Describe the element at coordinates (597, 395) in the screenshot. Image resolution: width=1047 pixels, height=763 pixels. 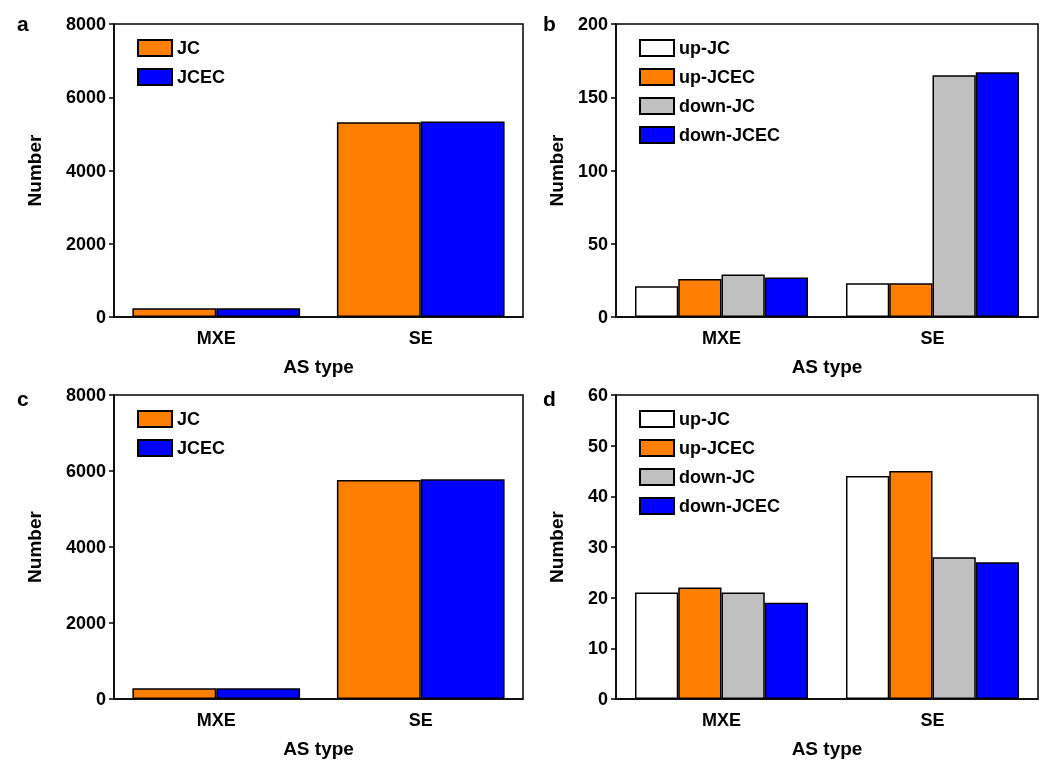
I see `y-tick-label: 60` at that location.